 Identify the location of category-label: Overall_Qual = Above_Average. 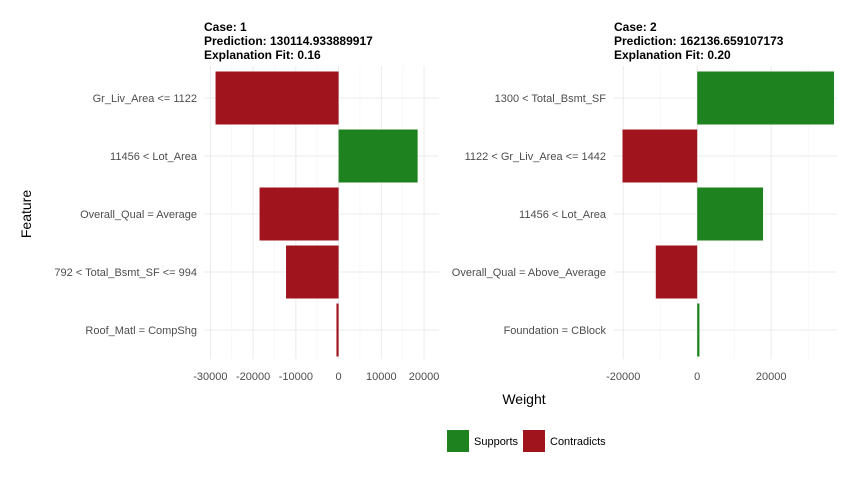
(529, 273).